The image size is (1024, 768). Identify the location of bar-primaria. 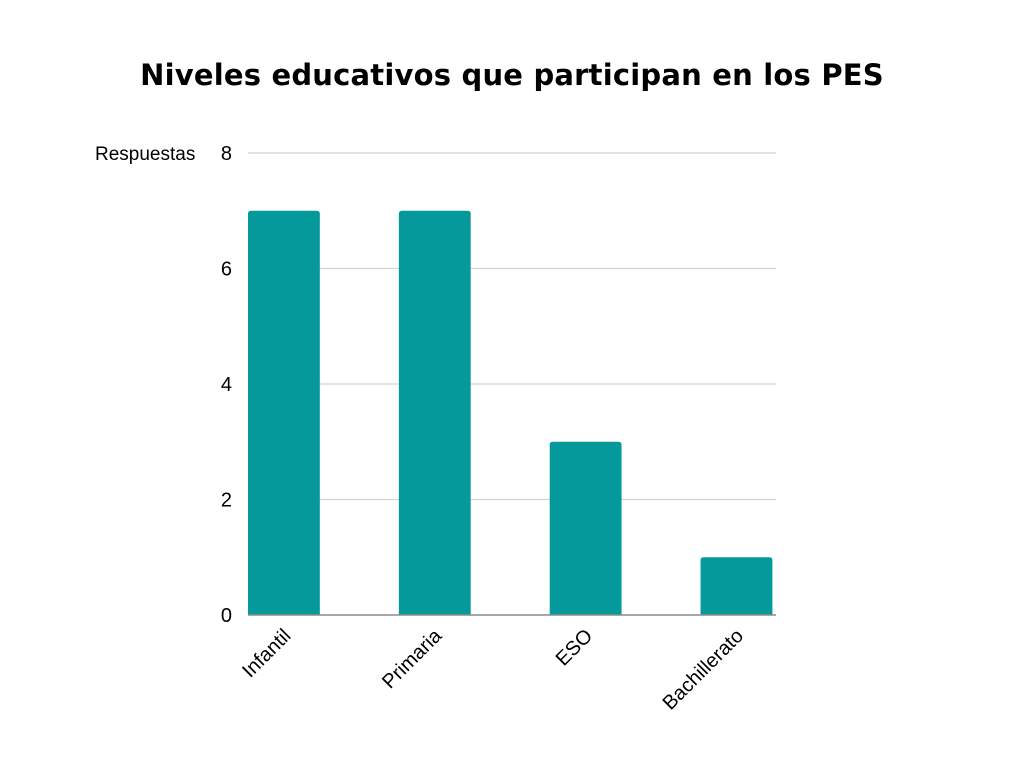
(434, 412).